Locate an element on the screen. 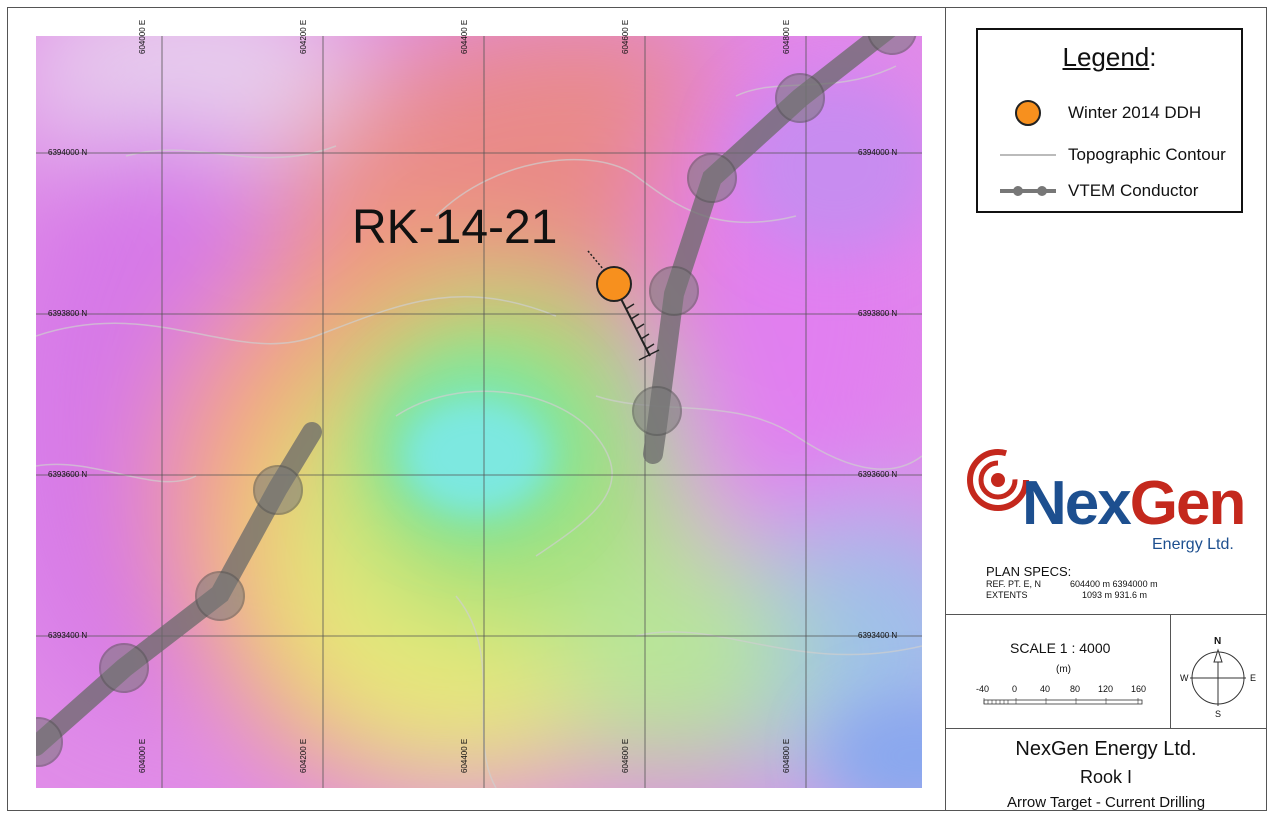  compass-n: N is located at coordinates (1218, 641).